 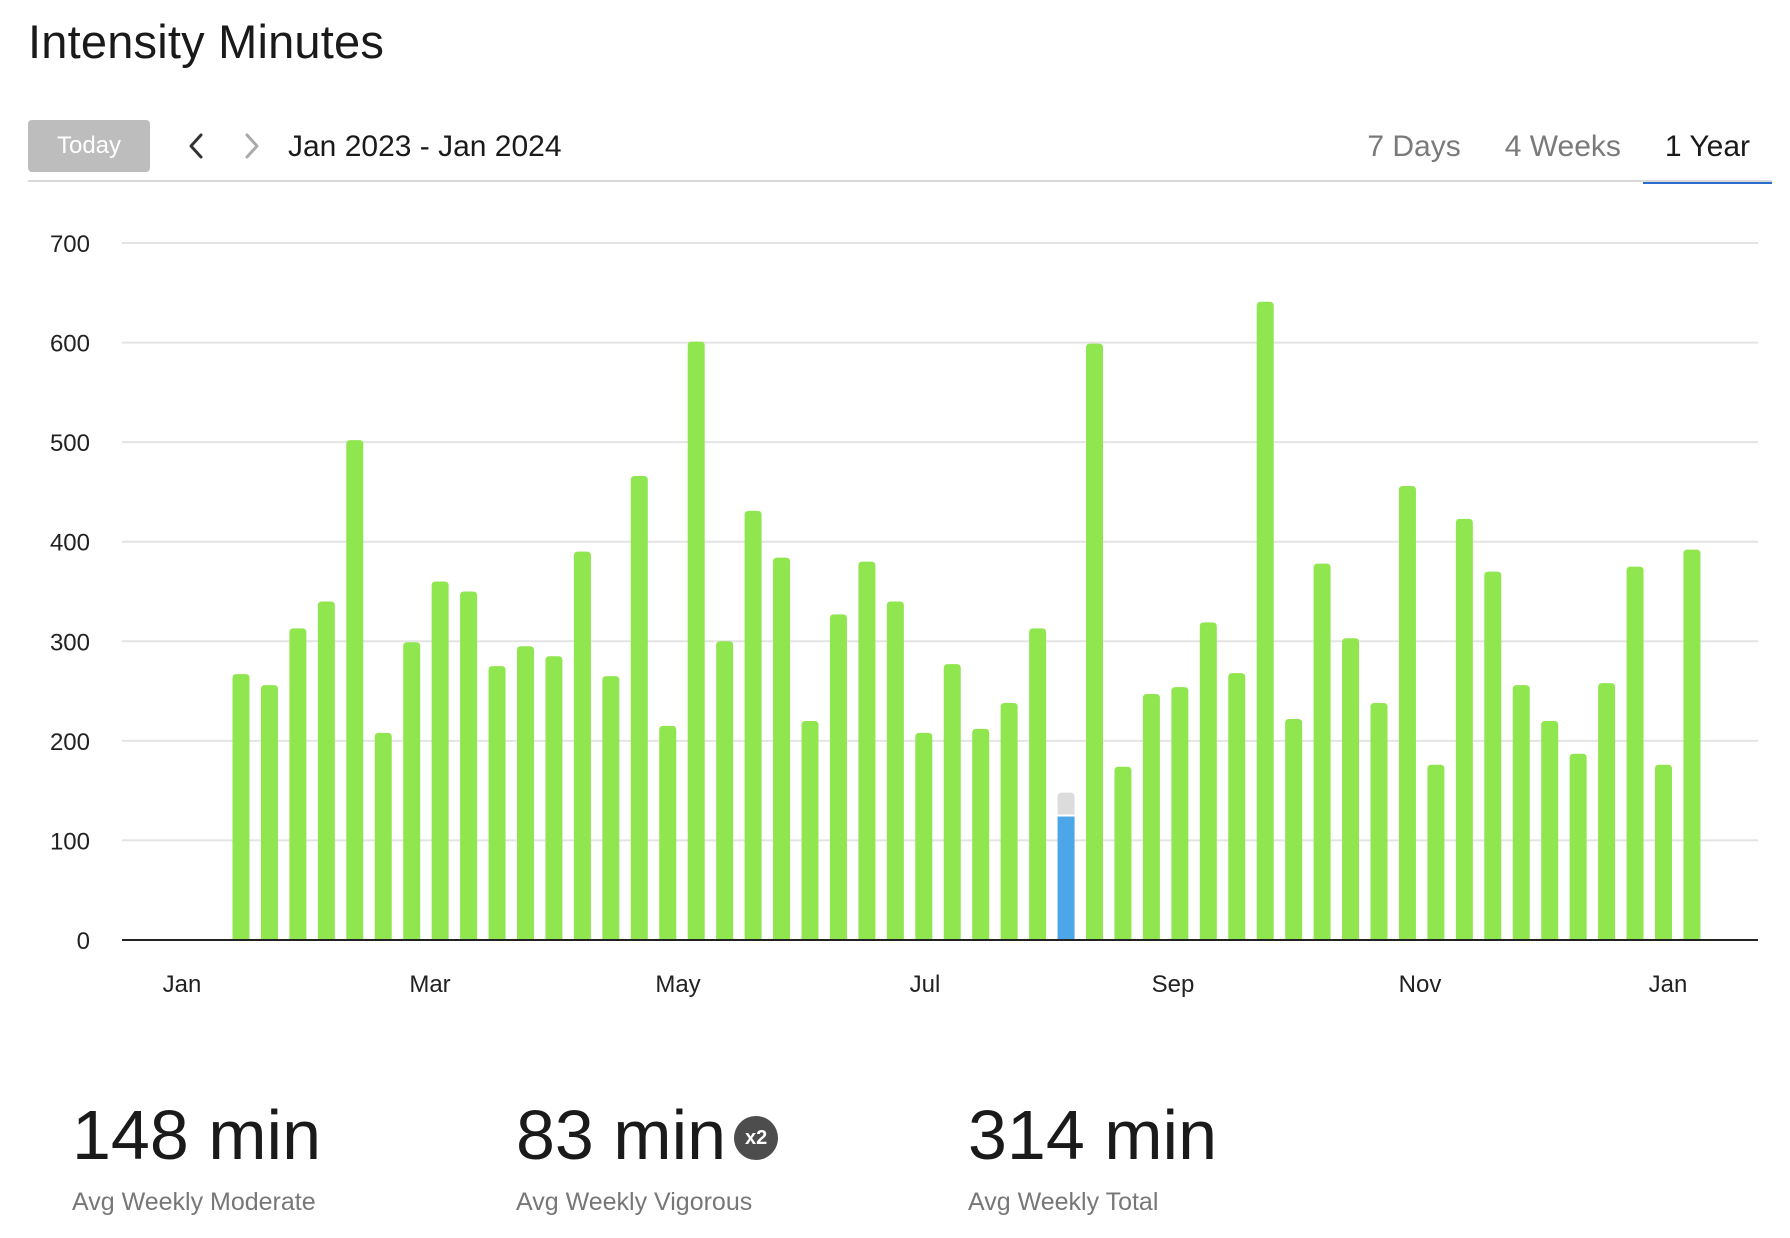 I want to click on stat-total-label: Avg Weekly Total, so click(x=1063, y=1202).